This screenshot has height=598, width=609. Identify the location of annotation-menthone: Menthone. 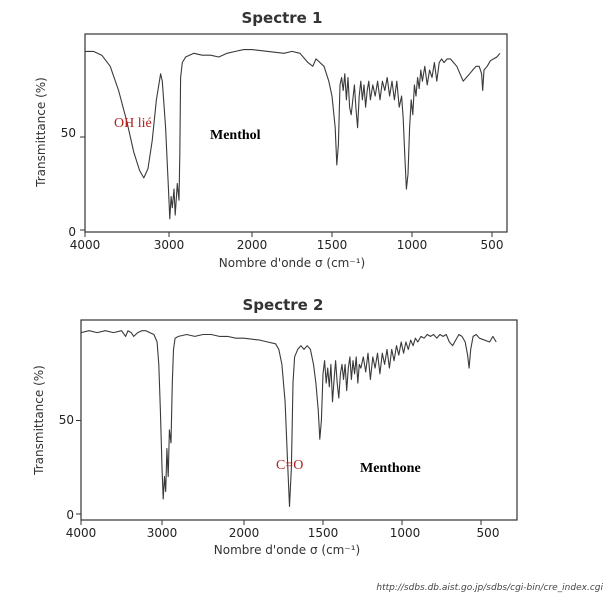
(390, 468).